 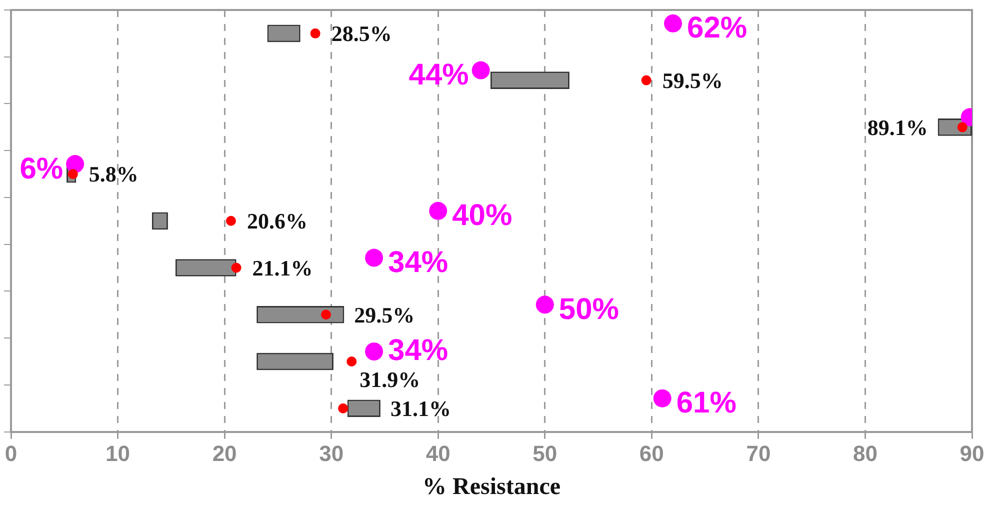 What do you see at coordinates (420, 409) in the screenshot?
I see `data-label: 31.1%` at bounding box center [420, 409].